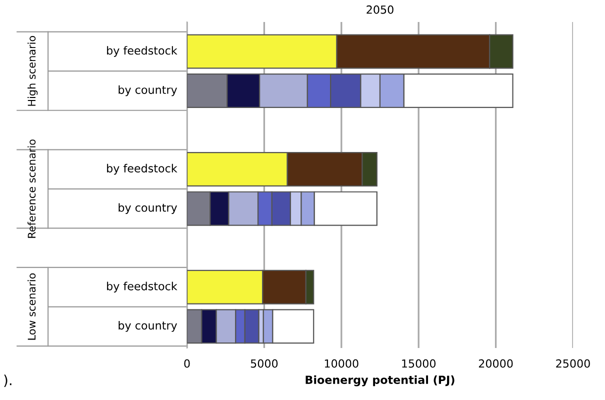 The height and width of the screenshot is (400, 605). What do you see at coordinates (380, 380) in the screenshot?
I see `x-axis-title: Bioenergy potential (PJ)` at bounding box center [380, 380].